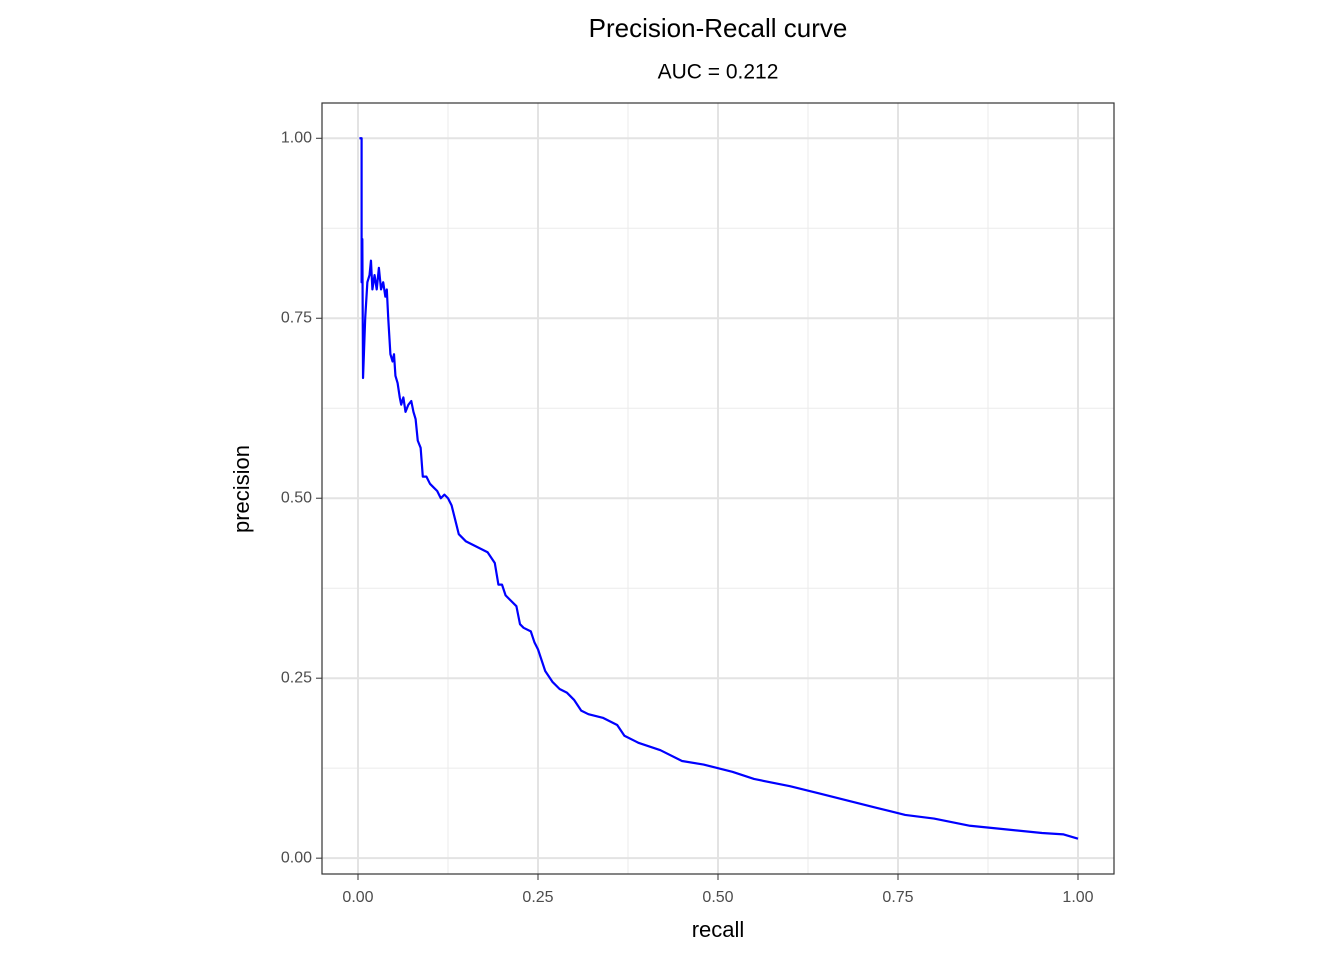  Describe the element at coordinates (296, 677) in the screenshot. I see `y-tick-label: 0.25` at that location.